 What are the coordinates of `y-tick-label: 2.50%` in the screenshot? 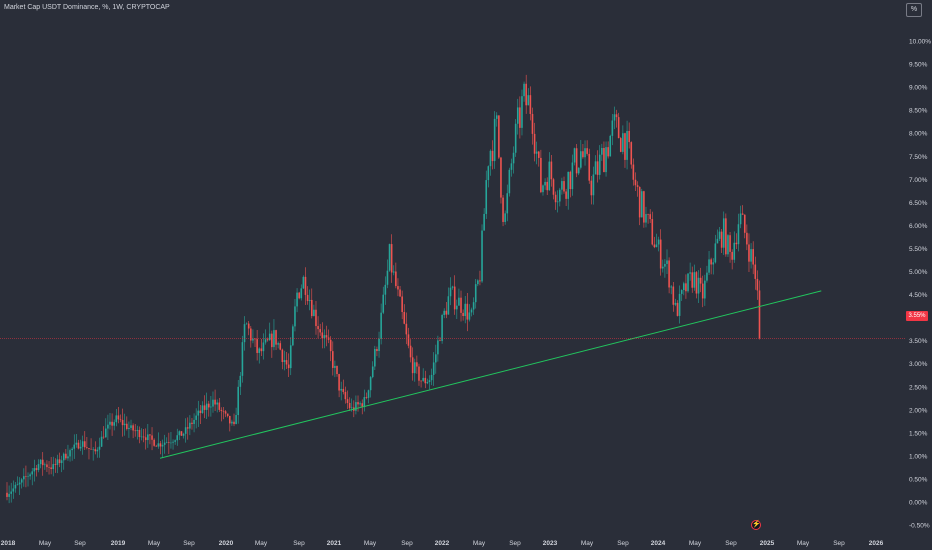 It's located at (918, 387).